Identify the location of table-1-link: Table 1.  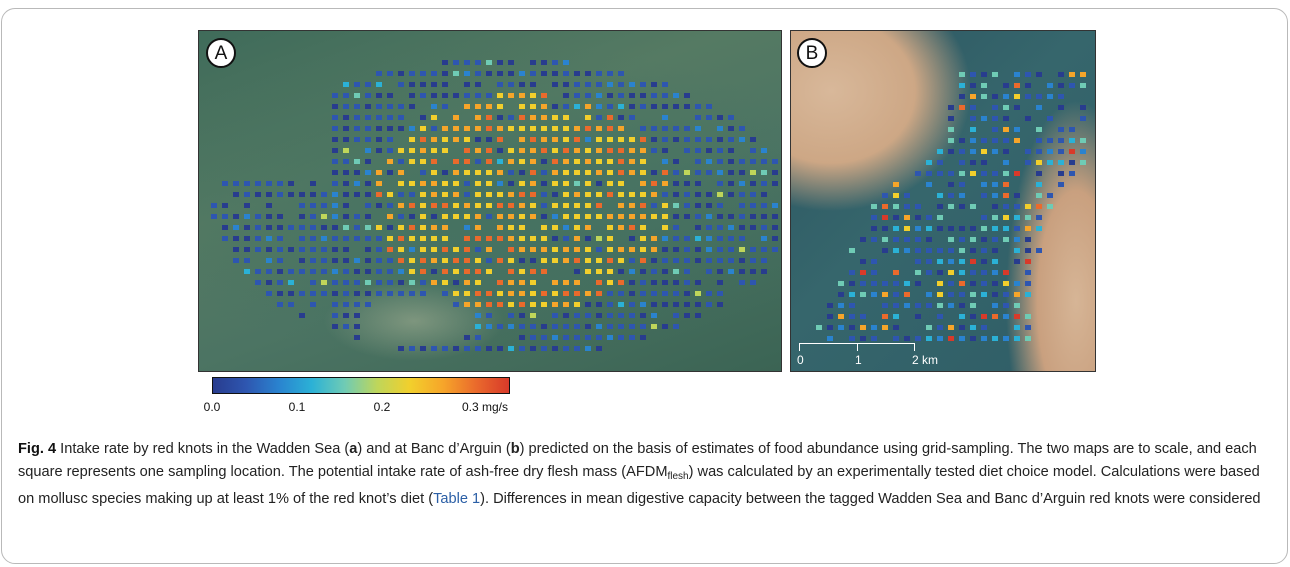
(457, 499).